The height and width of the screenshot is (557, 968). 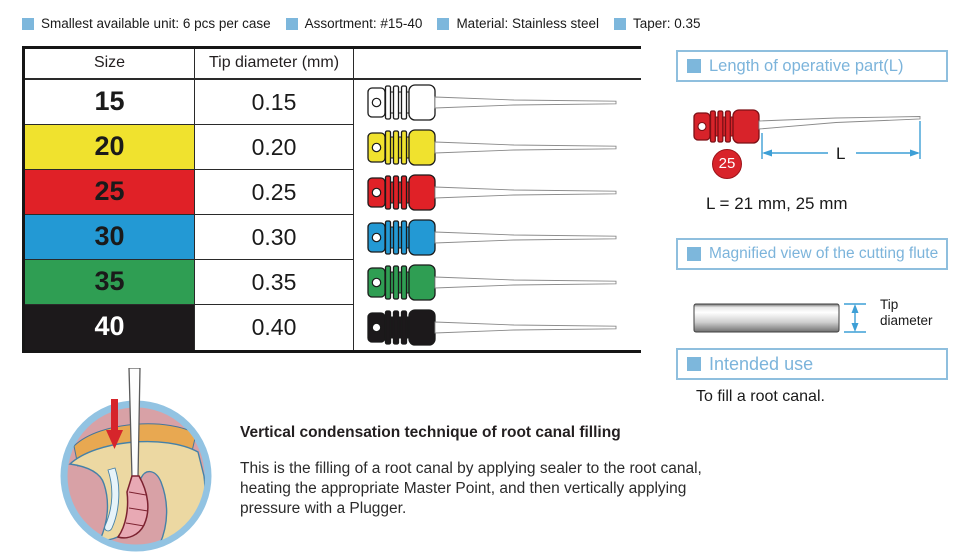 I want to click on size-cell: 15, so click(x=110, y=102).